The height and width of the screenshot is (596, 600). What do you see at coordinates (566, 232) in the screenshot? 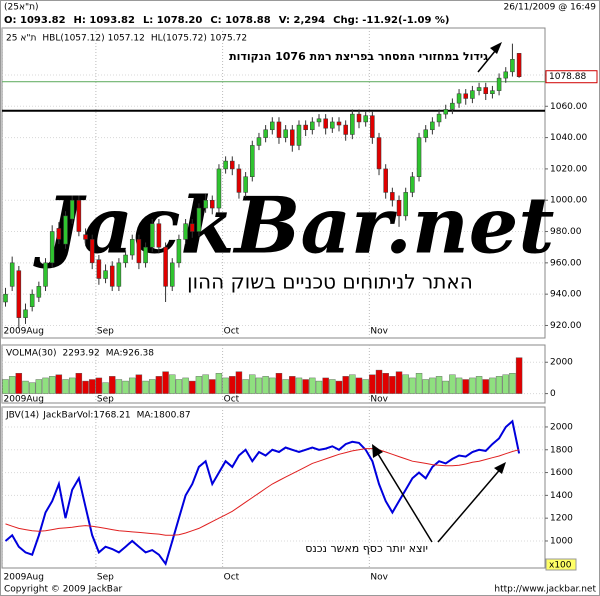
I see `y-tick-label: 980.00` at bounding box center [566, 232].